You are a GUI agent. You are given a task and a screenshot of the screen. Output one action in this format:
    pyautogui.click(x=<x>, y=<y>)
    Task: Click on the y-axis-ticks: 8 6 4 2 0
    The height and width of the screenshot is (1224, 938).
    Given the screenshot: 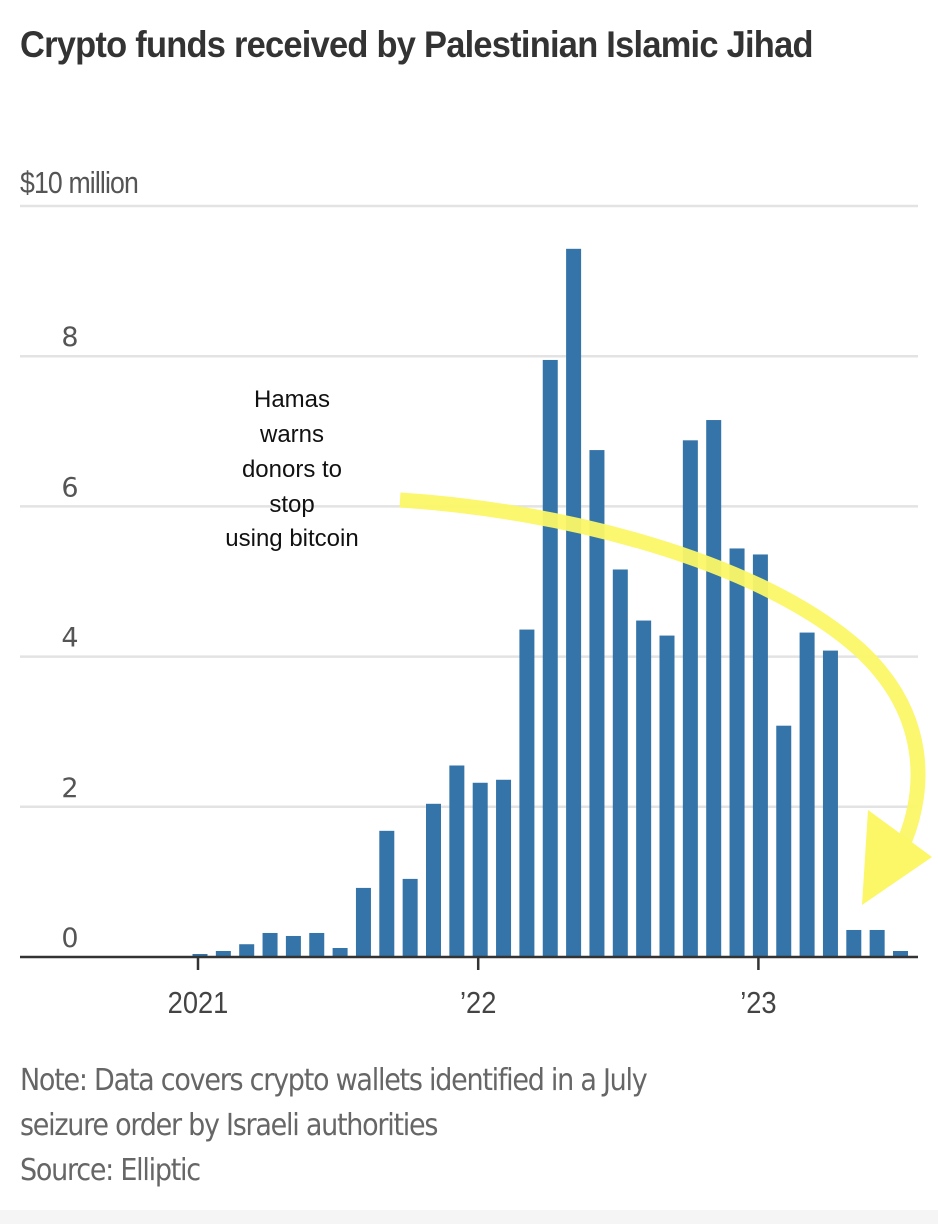 What is the action you would take?
    pyautogui.click(x=69, y=638)
    